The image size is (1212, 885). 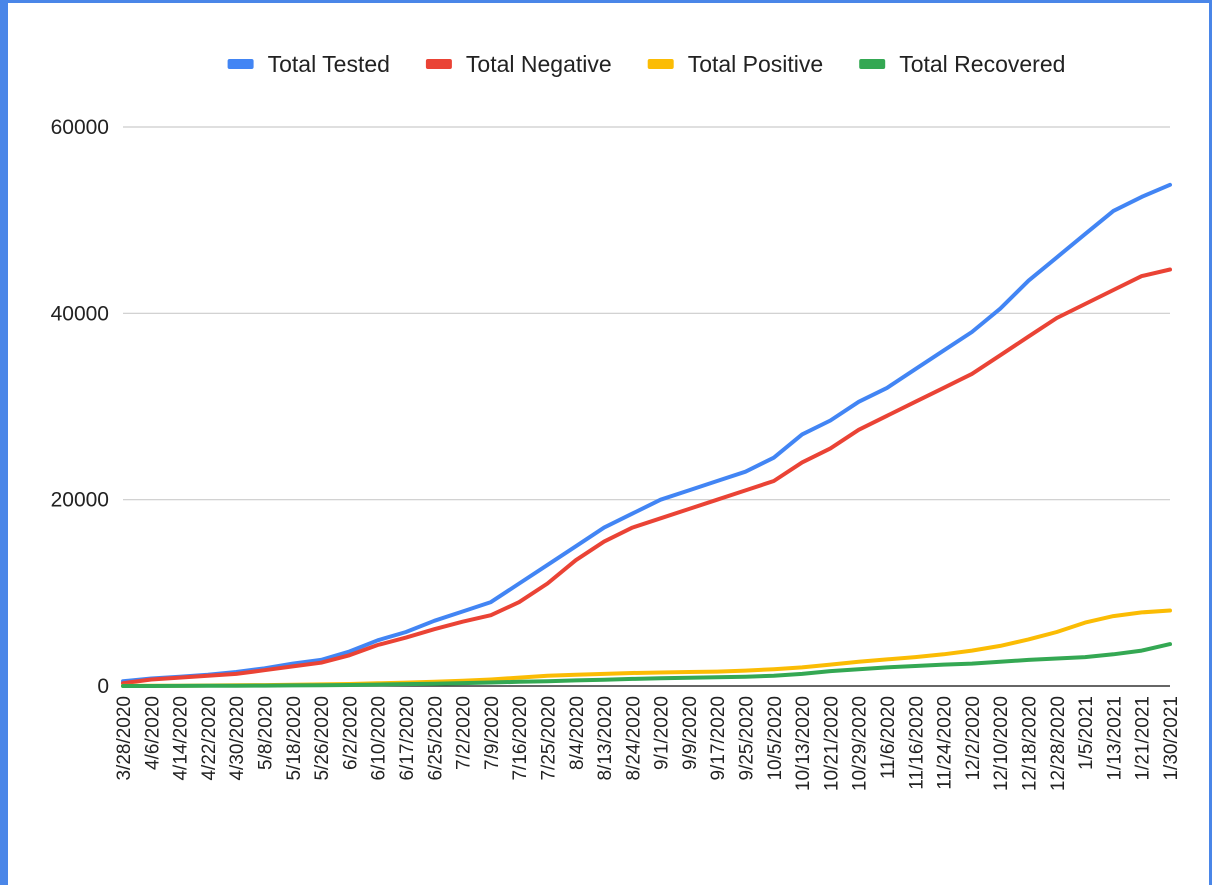 What do you see at coordinates (747, 738) in the screenshot?
I see `x-tick-label: 9/25/2020` at bounding box center [747, 738].